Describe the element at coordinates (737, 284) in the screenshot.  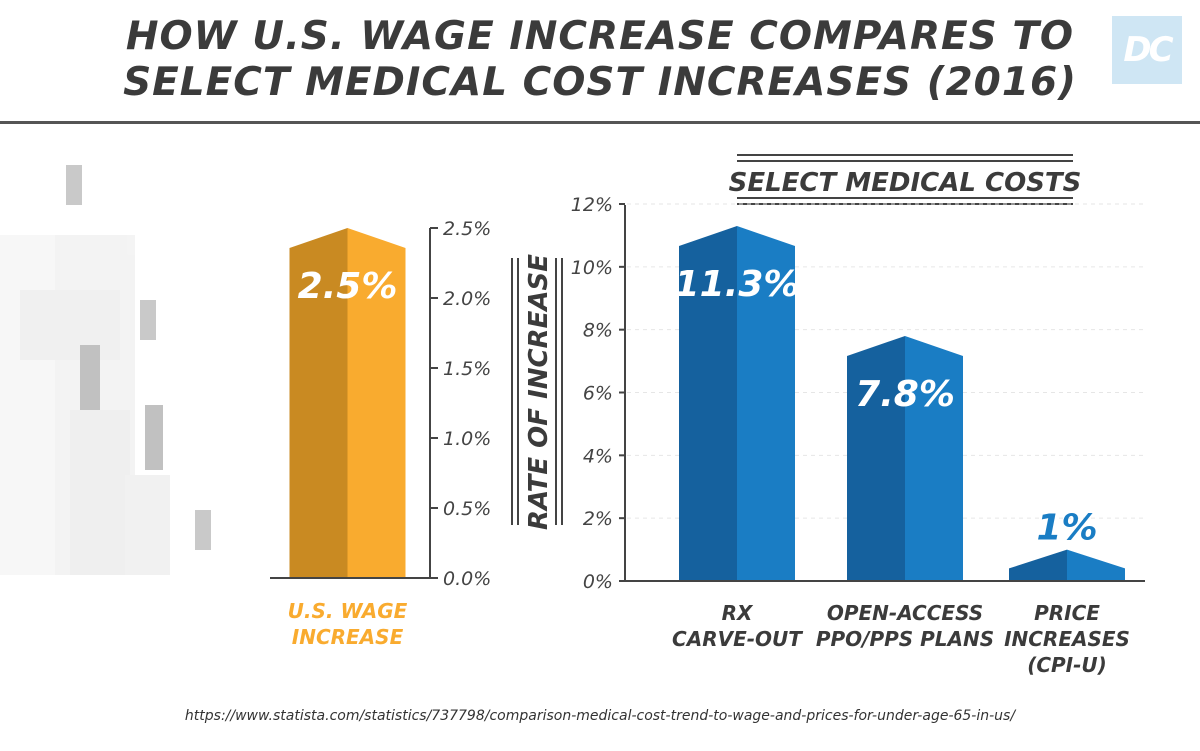
I see `medical-data-label: 11.3%` at that location.